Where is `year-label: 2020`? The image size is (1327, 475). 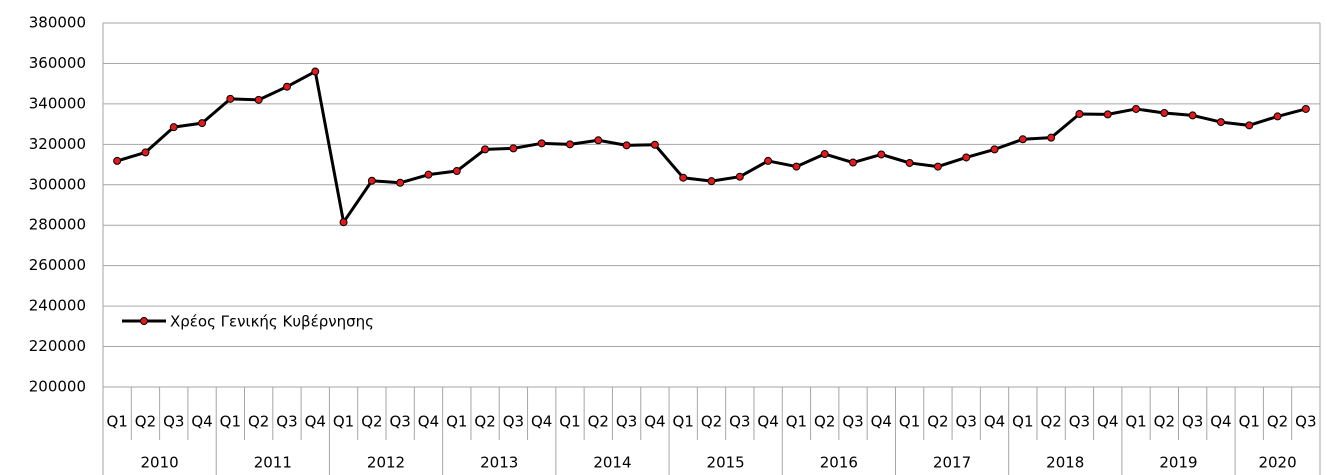 year-label: 2020 is located at coordinates (1277, 463).